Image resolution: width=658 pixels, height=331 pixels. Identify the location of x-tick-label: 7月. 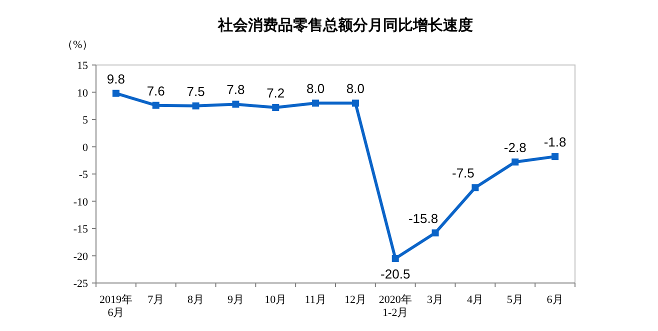
(156, 300).